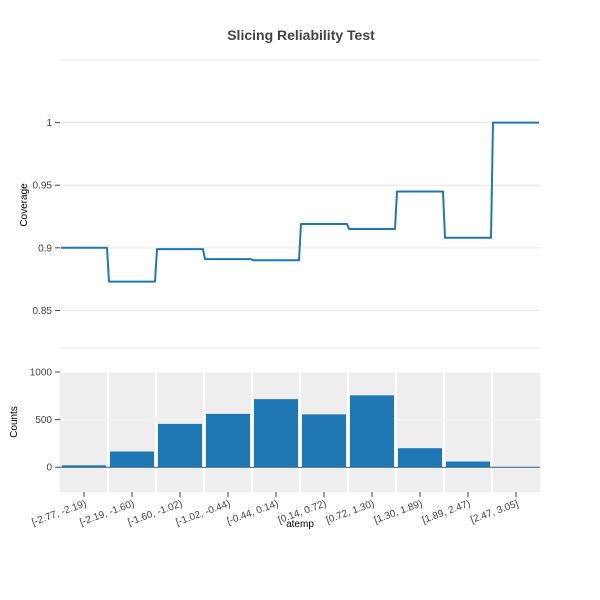 The image size is (600, 600). What do you see at coordinates (155, 513) in the screenshot?
I see `x-tick-label: [-1.60, -1.02)` at bounding box center [155, 513].